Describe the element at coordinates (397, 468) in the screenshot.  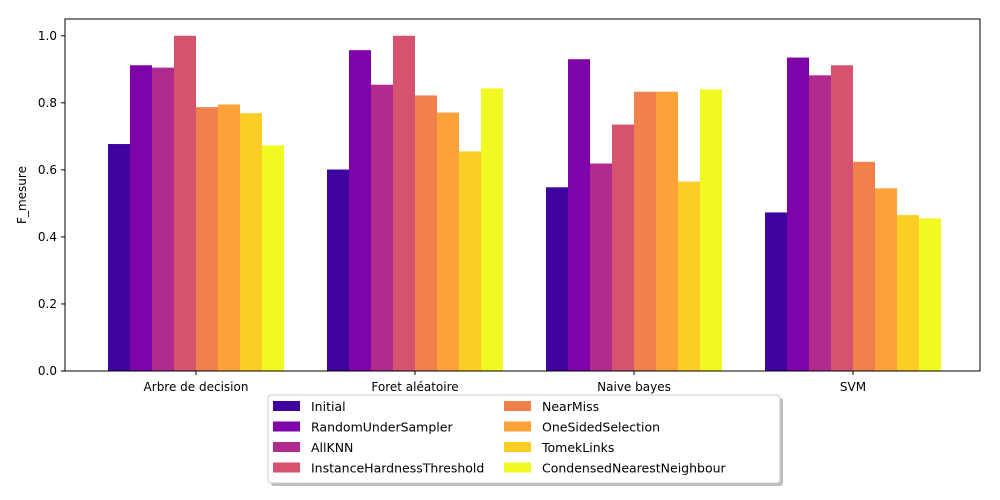
I see `legend-label: InstanceHardnessThreshold` at that location.